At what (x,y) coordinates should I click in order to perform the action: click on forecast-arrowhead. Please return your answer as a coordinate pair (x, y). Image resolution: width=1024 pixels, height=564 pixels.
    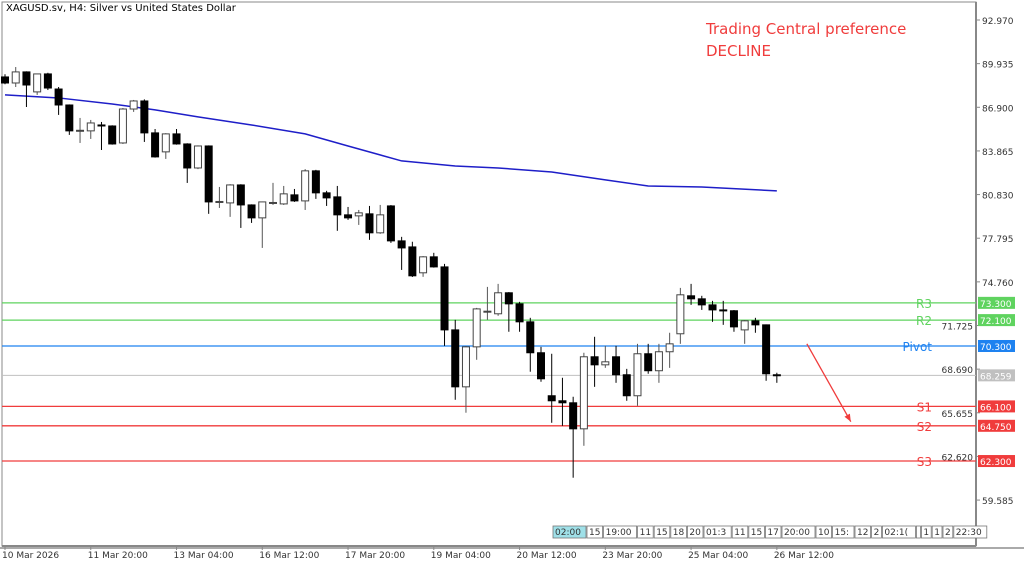
    Looking at the image, I should click on (847, 417).